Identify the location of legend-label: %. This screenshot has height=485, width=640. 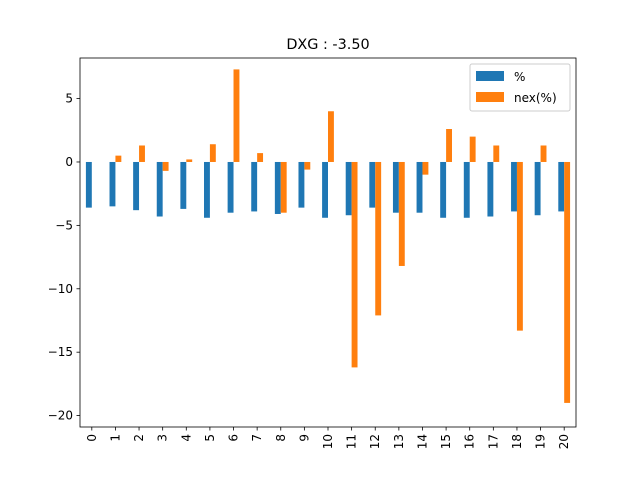
(519, 77).